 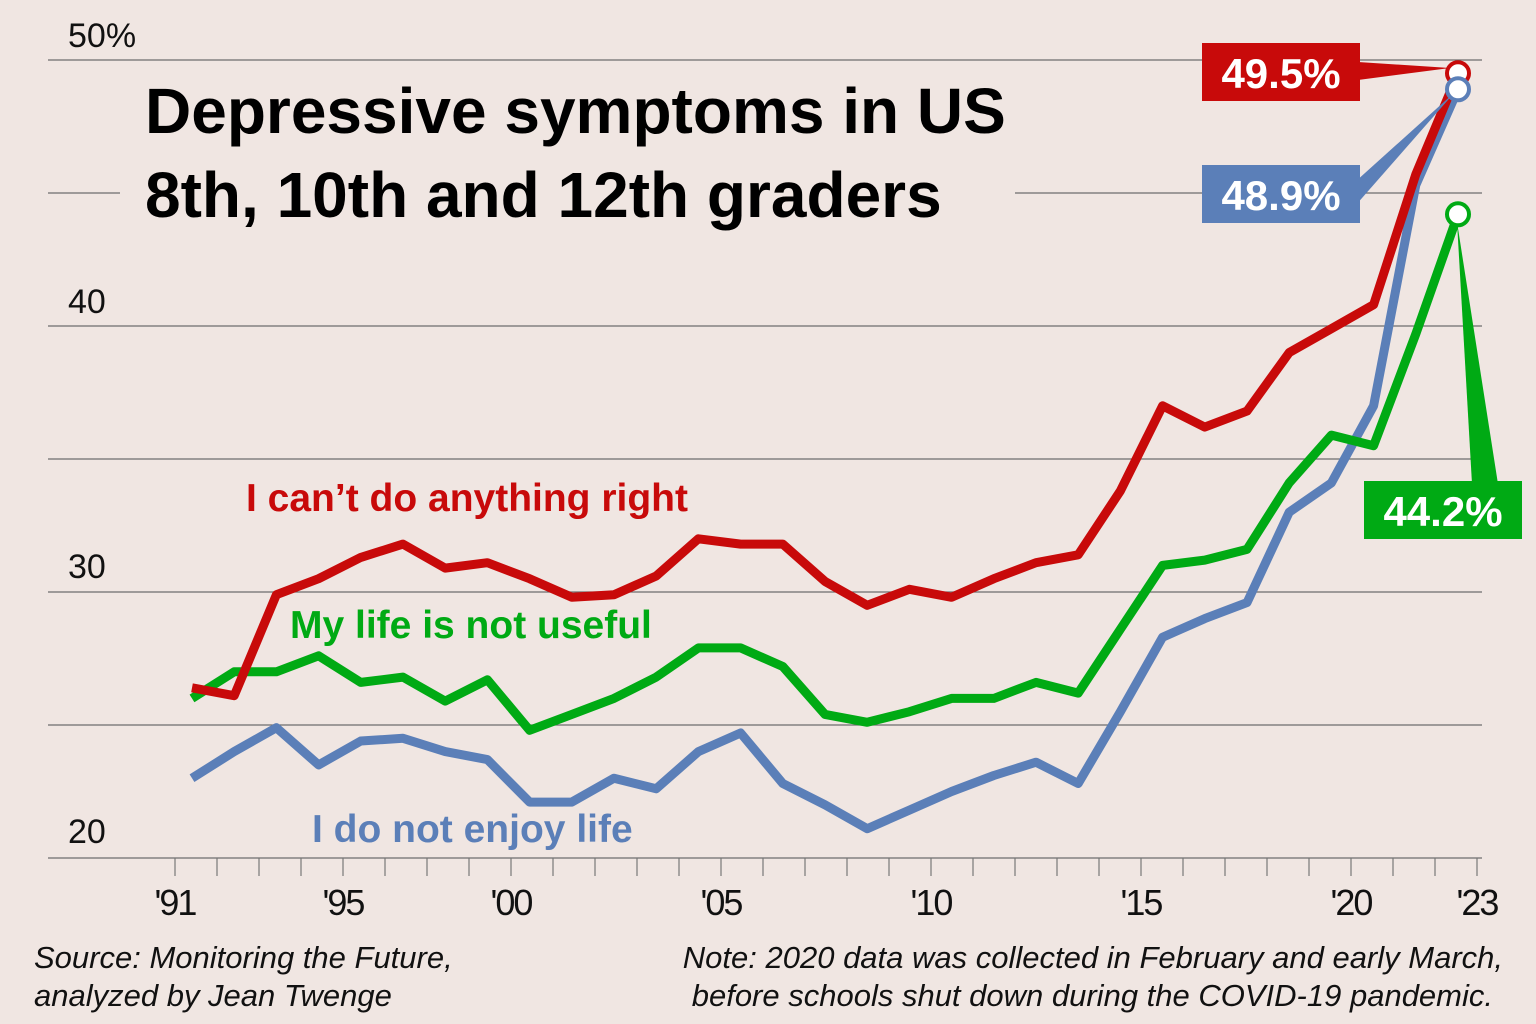 I want to click on callout-pointer-green, so click(x=1477, y=353).